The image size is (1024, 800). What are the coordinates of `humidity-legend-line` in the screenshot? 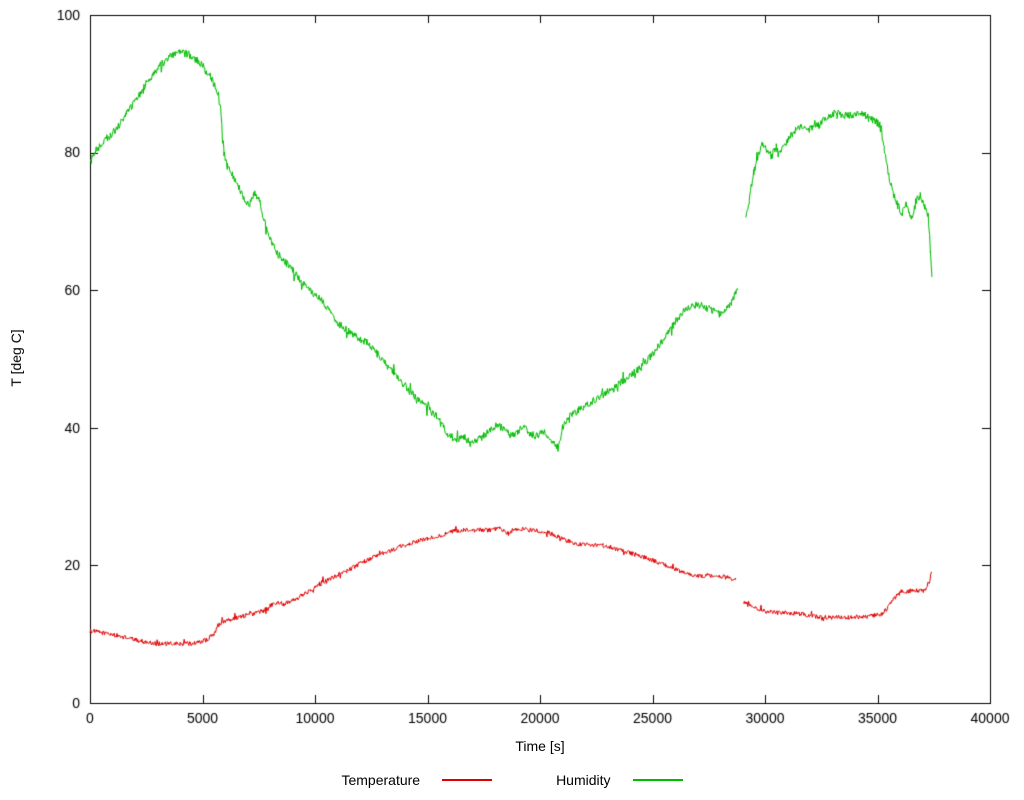 It's located at (657, 780).